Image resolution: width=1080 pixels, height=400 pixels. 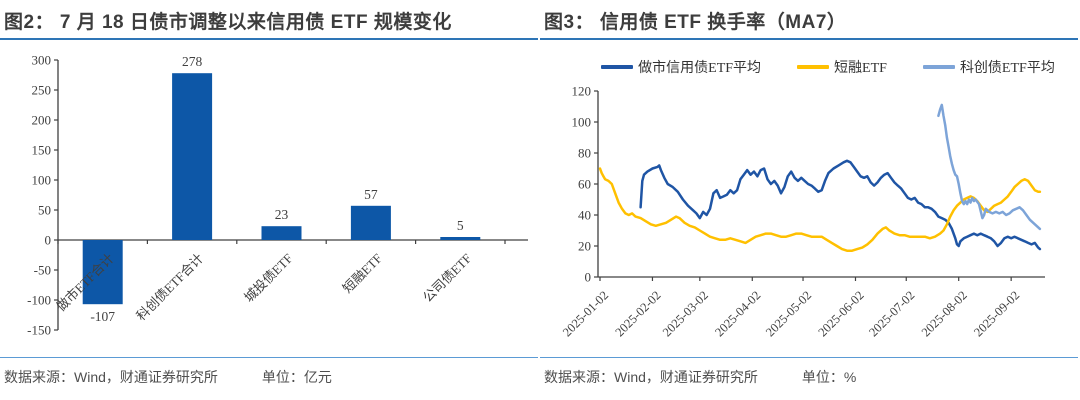 What do you see at coordinates (637, 313) in the screenshot?
I see `x-tick-label: 2025-02-02` at bounding box center [637, 313].